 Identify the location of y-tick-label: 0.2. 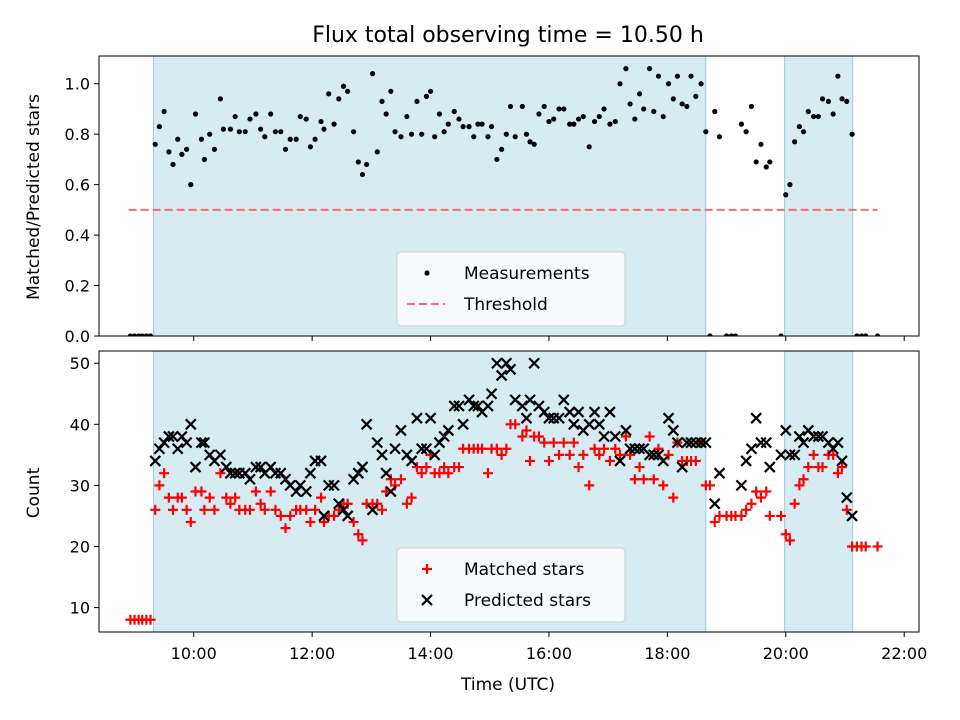
(77, 286).